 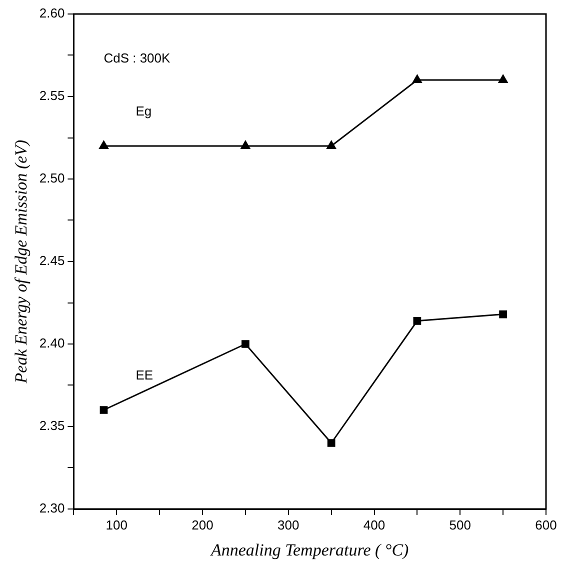 What do you see at coordinates (203, 524) in the screenshot?
I see `x-tick-label: 200` at bounding box center [203, 524].